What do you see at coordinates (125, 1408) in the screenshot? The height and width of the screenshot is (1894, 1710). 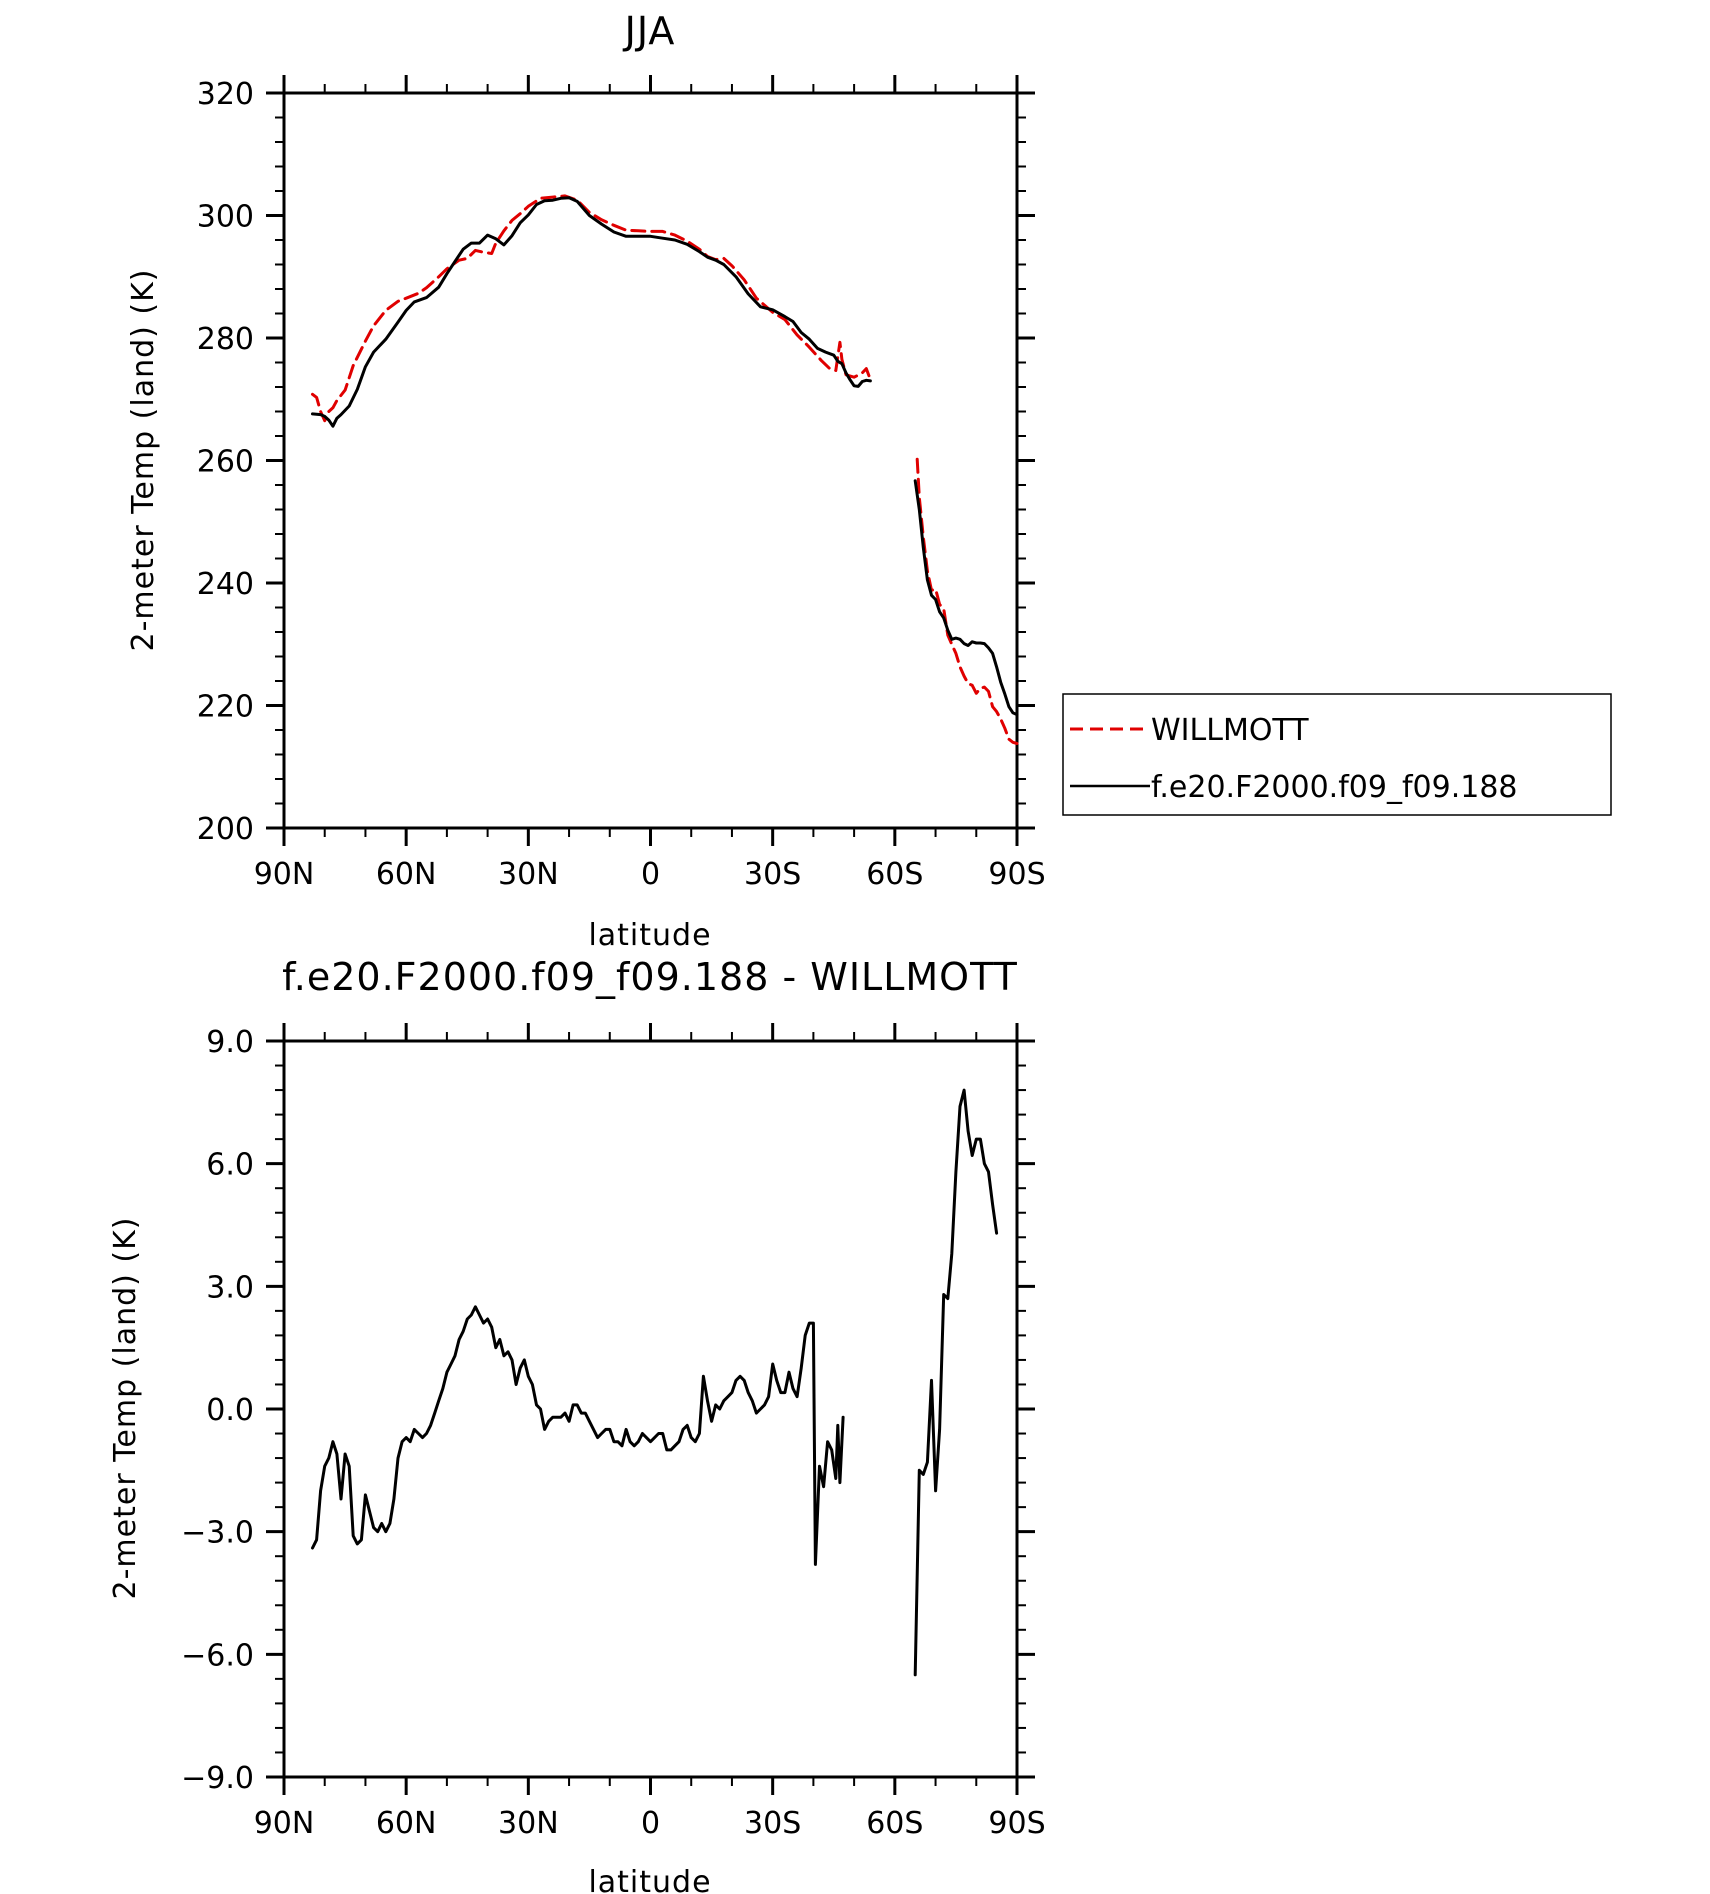 I see `bottom-y-axis-label: 2-meter Temp (land) (K)` at bounding box center [125, 1408].